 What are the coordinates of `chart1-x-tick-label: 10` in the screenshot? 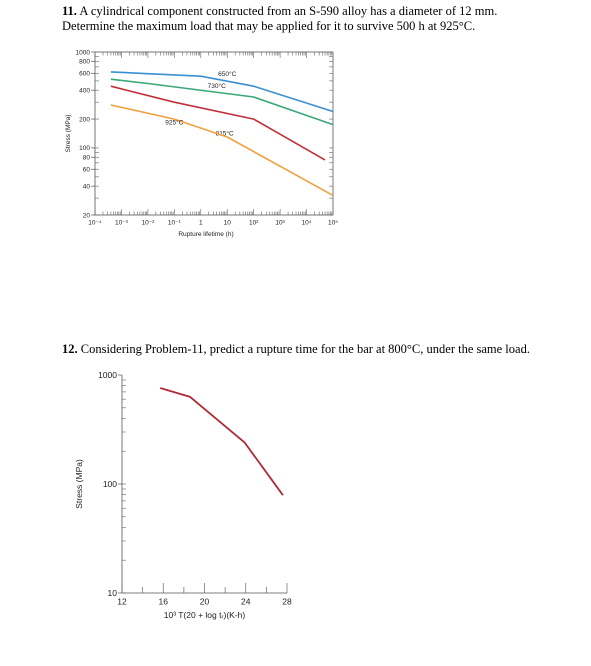 It's located at (228, 223).